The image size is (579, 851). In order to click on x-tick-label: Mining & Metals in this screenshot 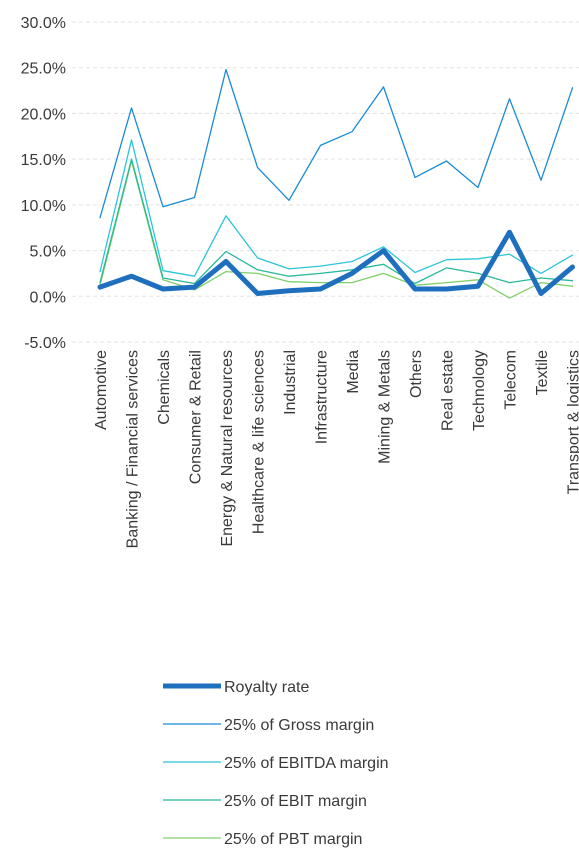, I will do `click(385, 407)`.